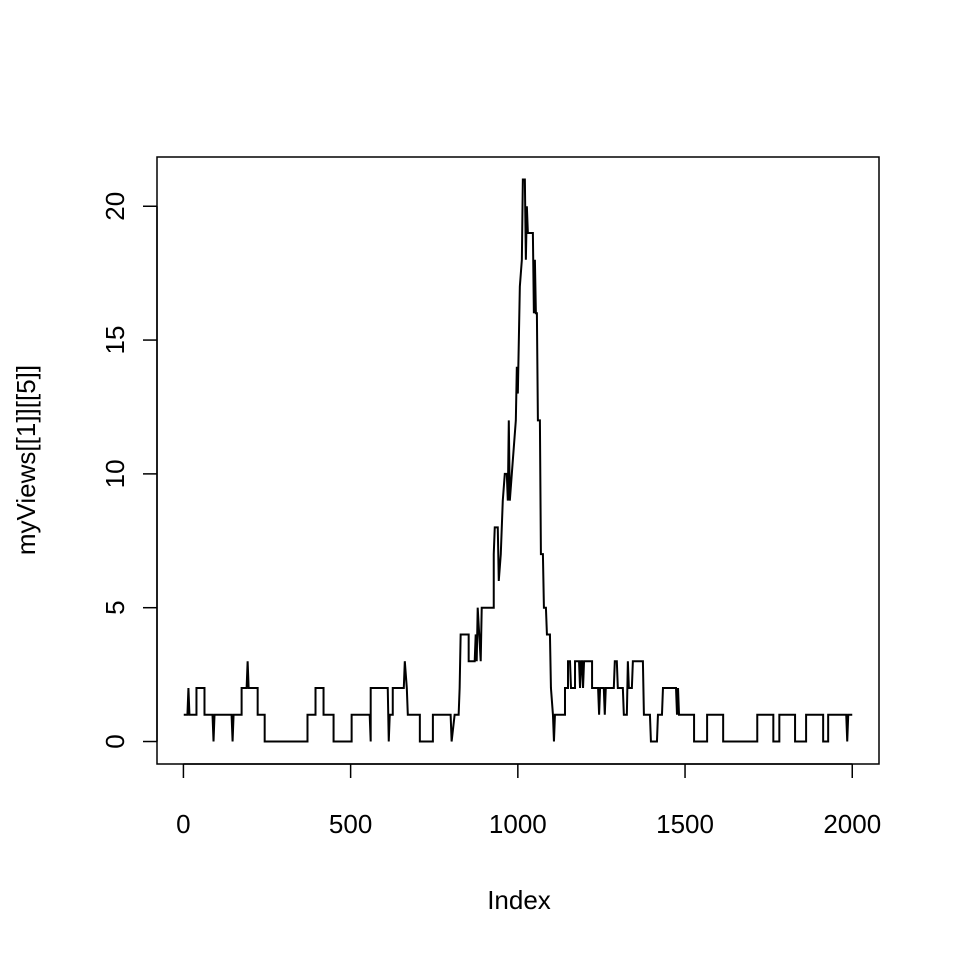 This screenshot has width=960, height=960. What do you see at coordinates (115, 741) in the screenshot?
I see `y-tick-label: 0` at bounding box center [115, 741].